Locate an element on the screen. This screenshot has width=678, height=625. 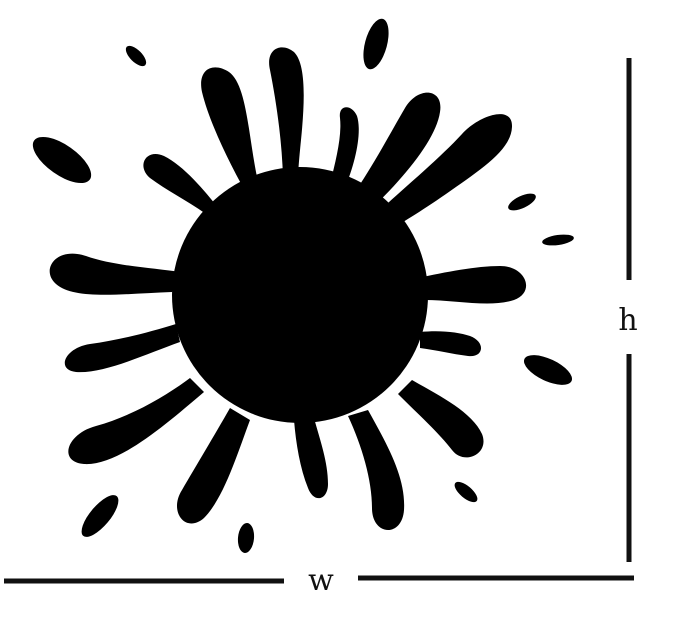
height-dimension: h is located at coordinates (628, 310).